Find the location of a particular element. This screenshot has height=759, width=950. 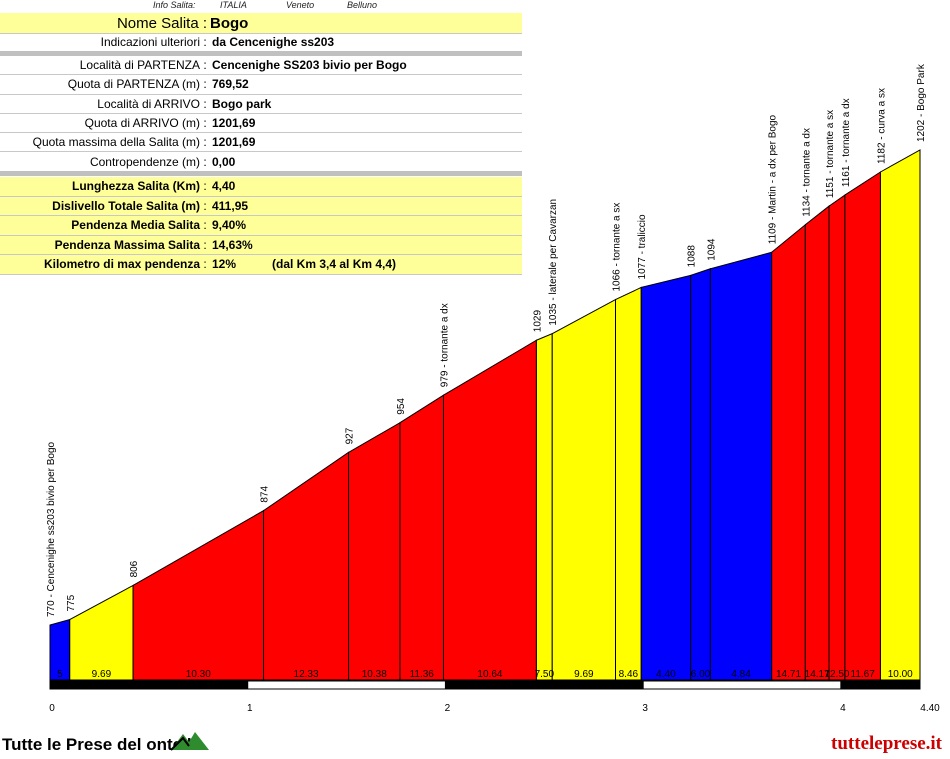

elevation-point-label: 1094 is located at coordinates (711, 249).